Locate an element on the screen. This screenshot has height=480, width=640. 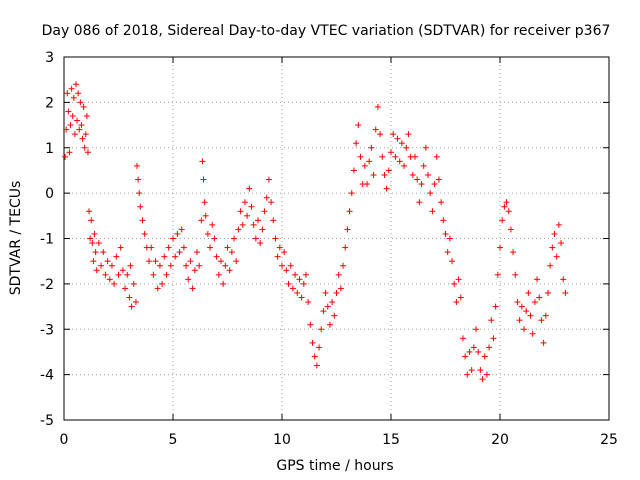
y-tick-label: 1 is located at coordinates (49, 149).